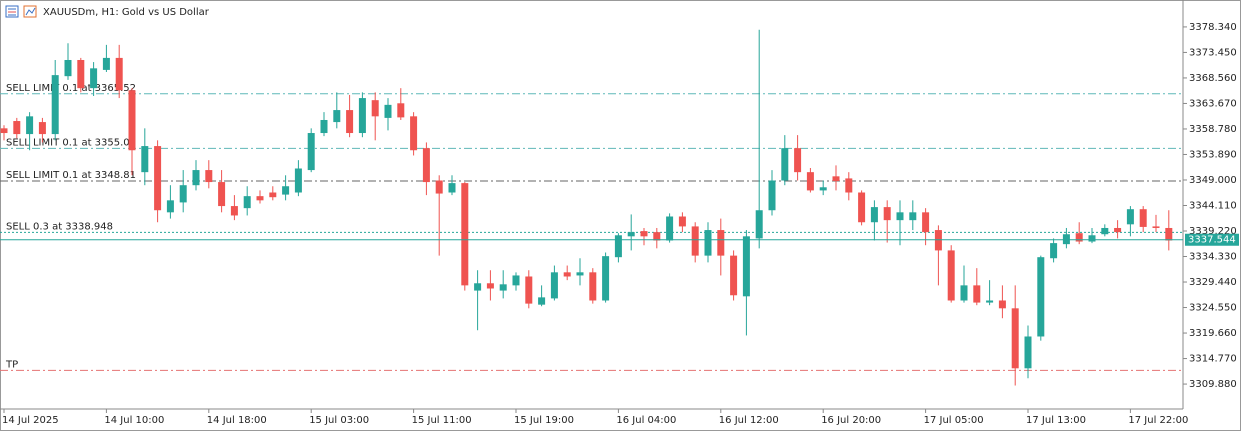  Describe the element at coordinates (71, 175) in the screenshot. I see `order-level-label: SELL LIMIT 0.1 at 3348.81` at that location.